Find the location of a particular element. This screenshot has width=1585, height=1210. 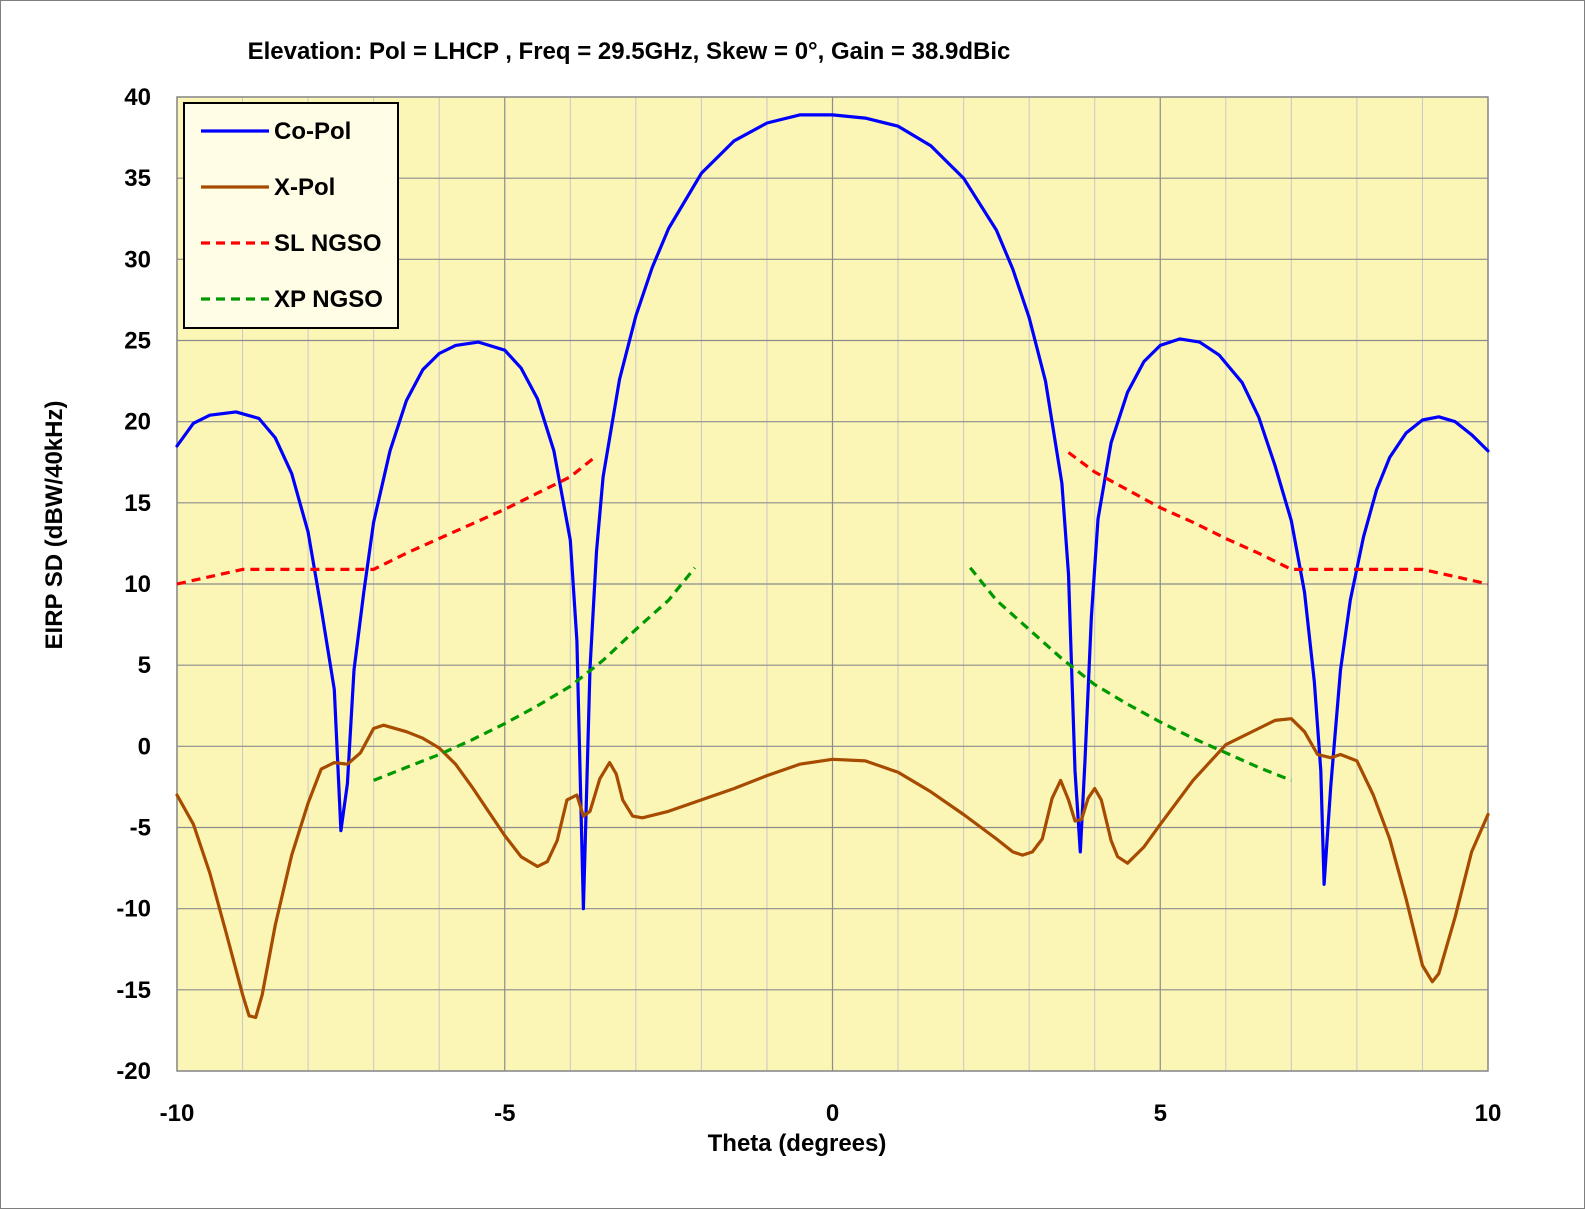

y-tick-label: -20 is located at coordinates (133, 1071).